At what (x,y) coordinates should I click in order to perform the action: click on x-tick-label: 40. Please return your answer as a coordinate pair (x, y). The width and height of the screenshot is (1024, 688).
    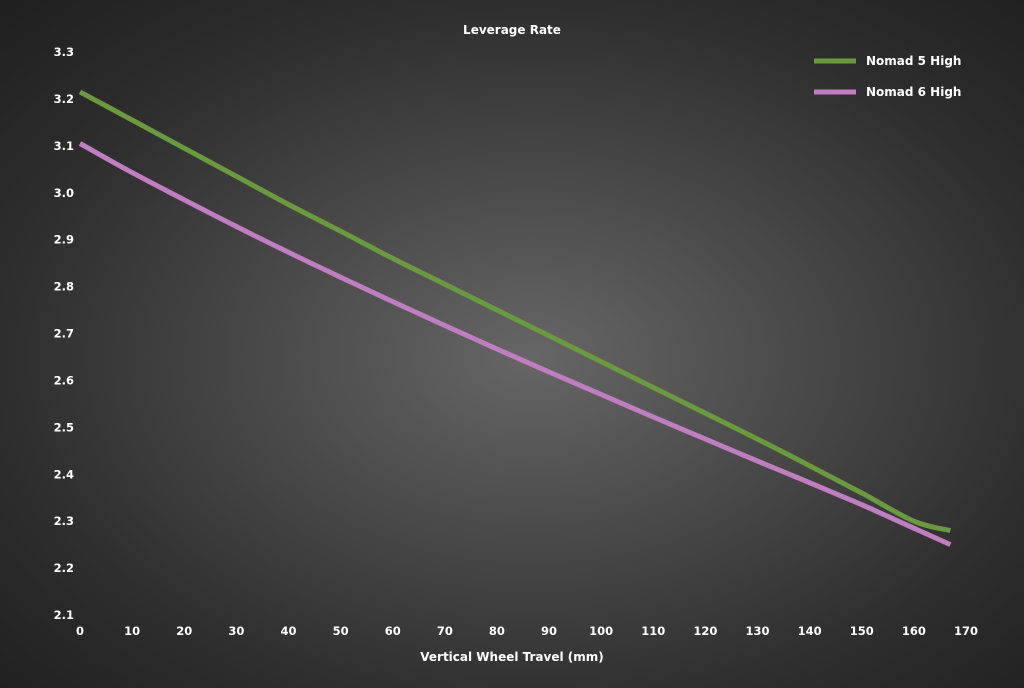
    Looking at the image, I should click on (288, 631).